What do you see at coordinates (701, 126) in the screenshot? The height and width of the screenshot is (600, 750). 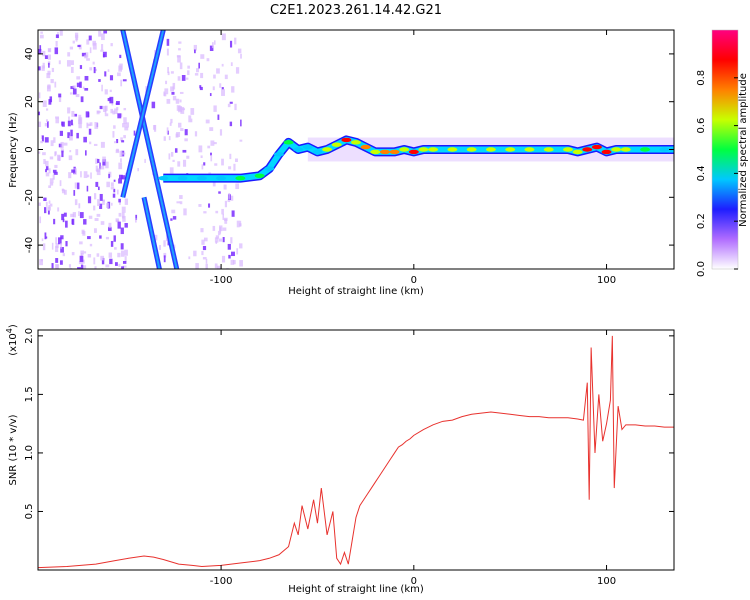 I see `colorbar-tick-label: 0.6` at bounding box center [701, 126].